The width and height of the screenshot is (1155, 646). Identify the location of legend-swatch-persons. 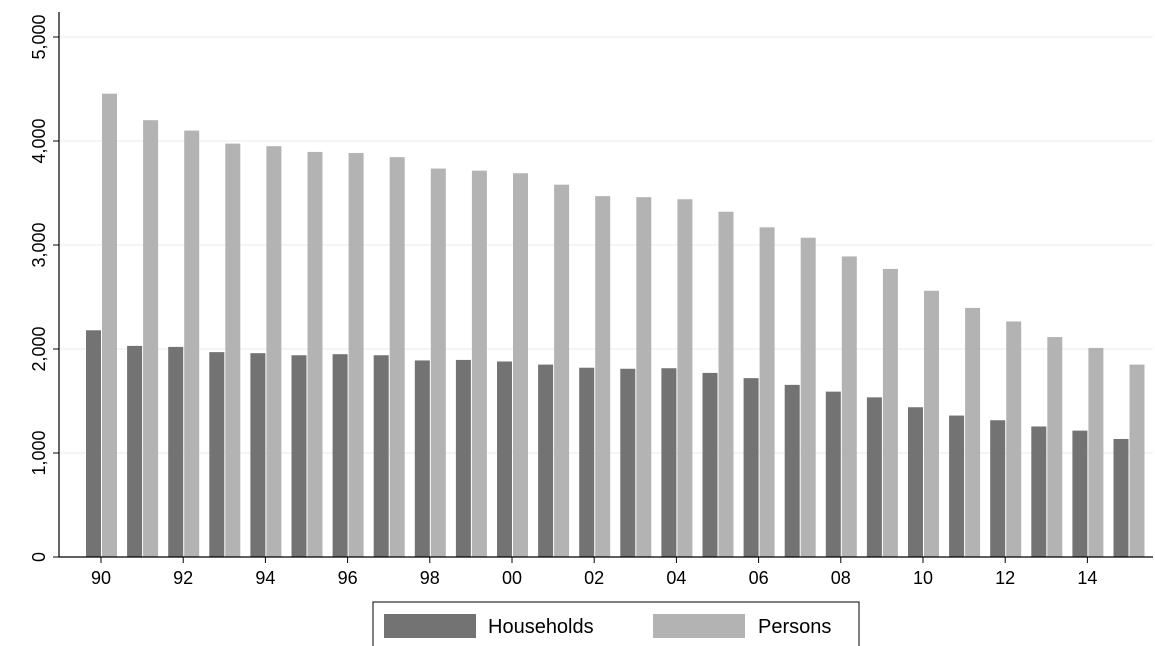
(699, 626).